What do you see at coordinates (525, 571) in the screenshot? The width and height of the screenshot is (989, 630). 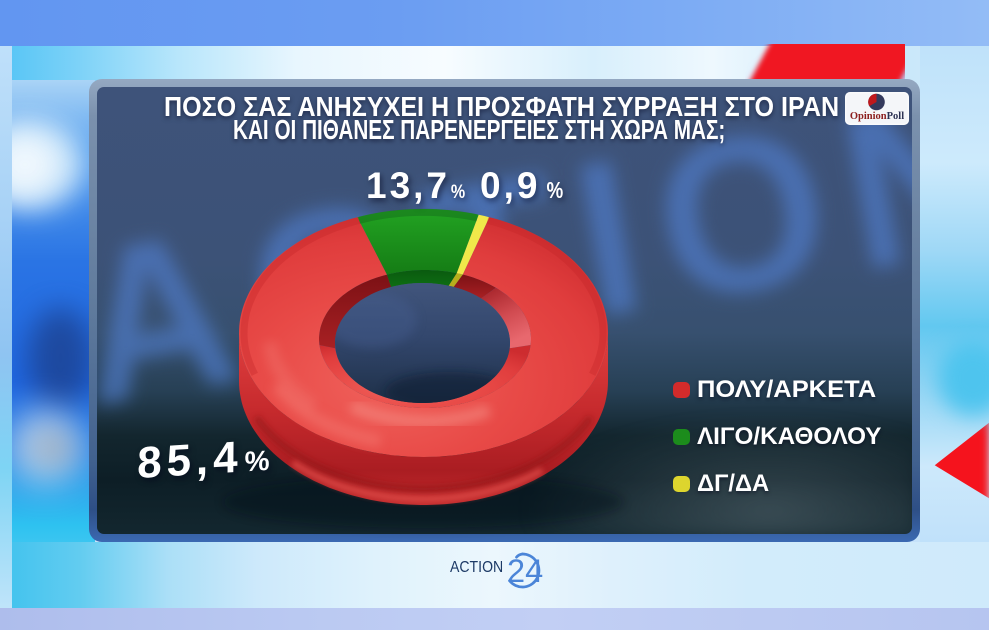 I see `svg-text: 24` at bounding box center [525, 571].